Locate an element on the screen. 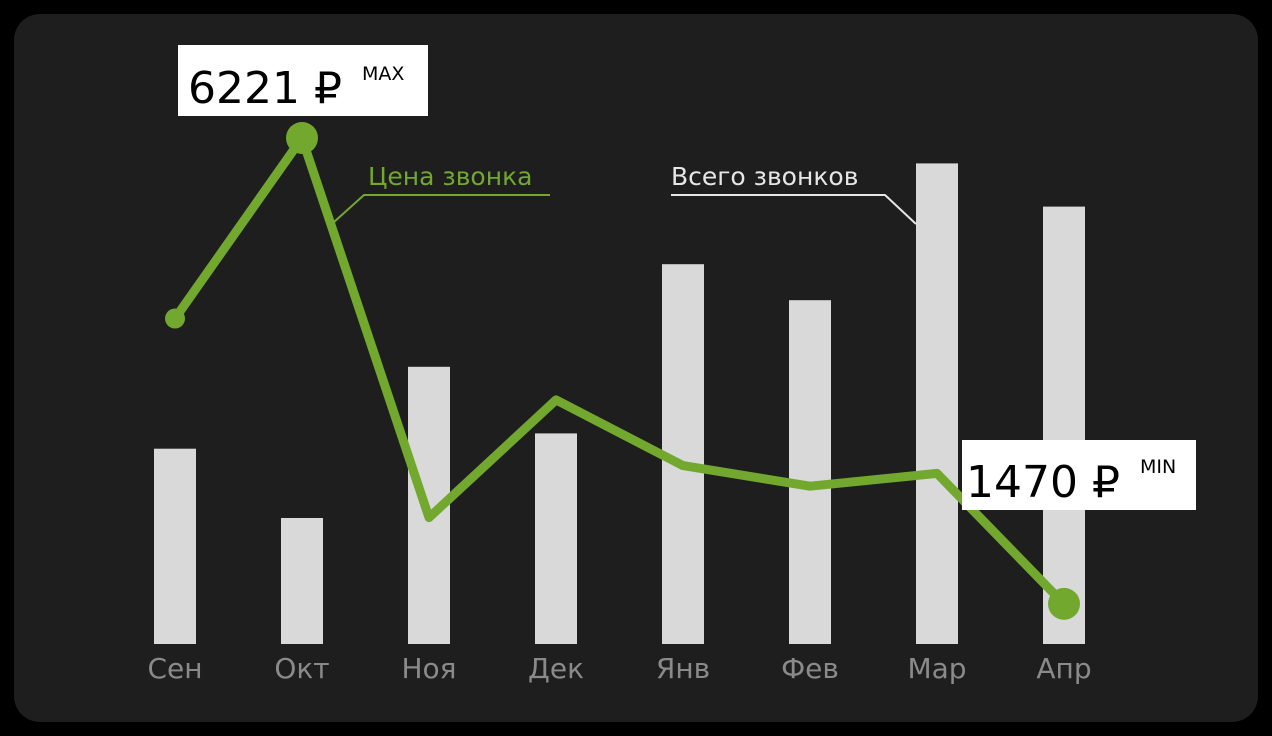  x-tick-label: Окт is located at coordinates (301, 668).